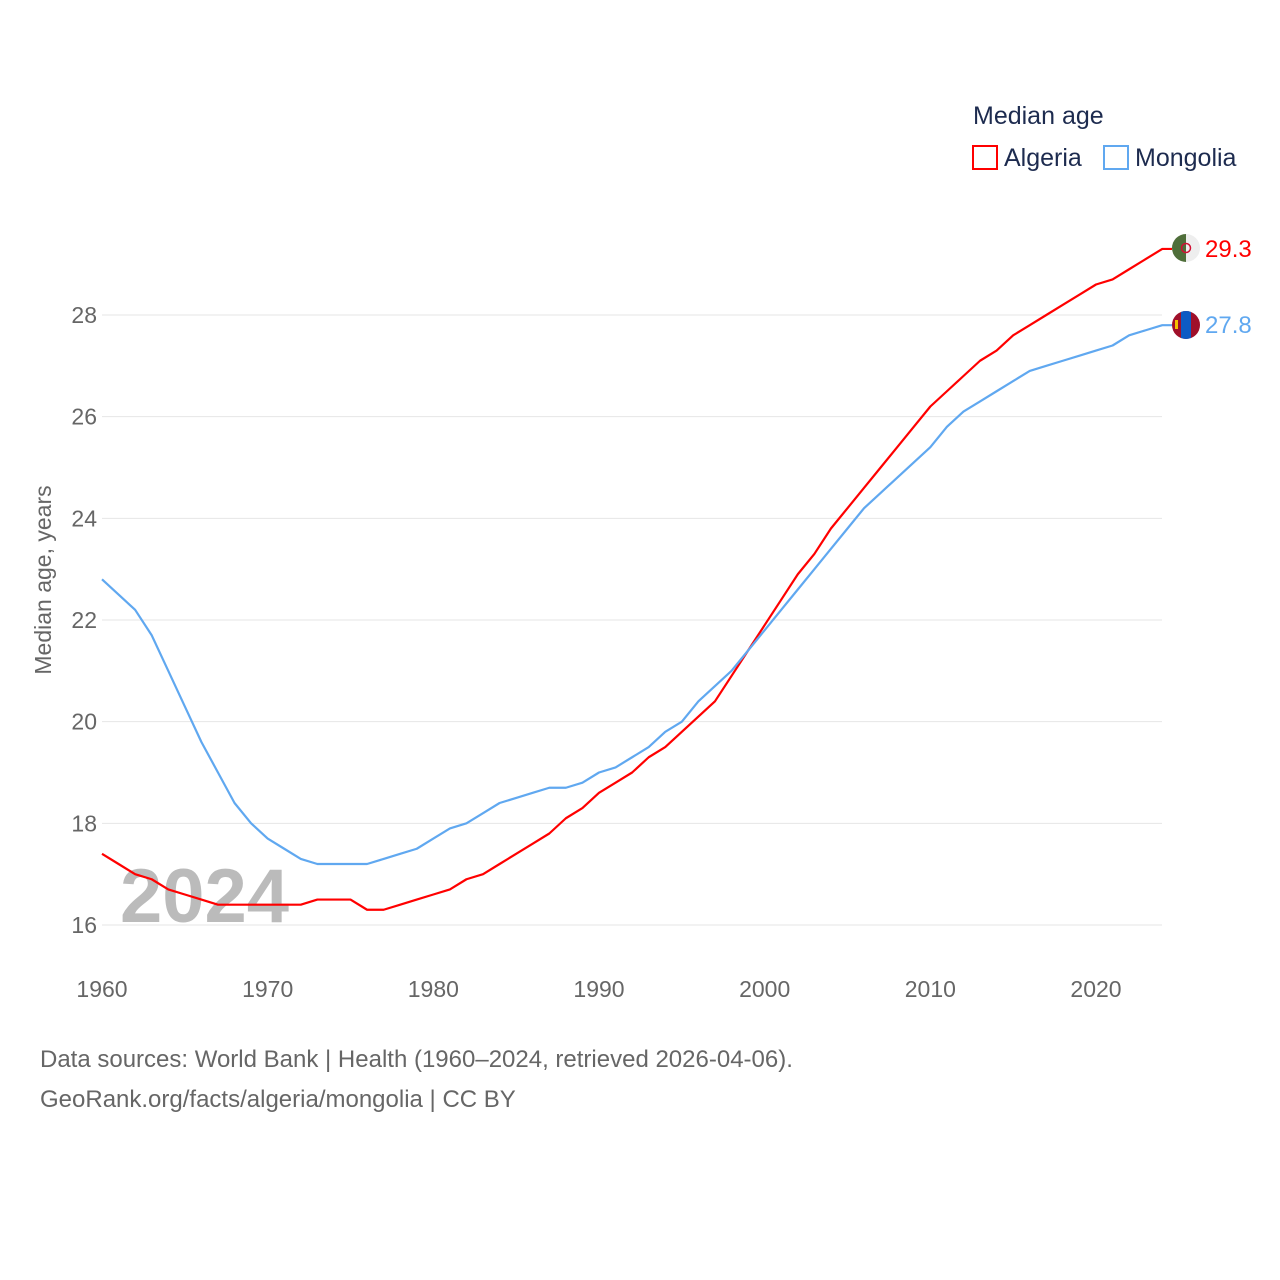  What do you see at coordinates (1186, 158) in the screenshot?
I see `legend-label-mongolia: Mongolia` at bounding box center [1186, 158].